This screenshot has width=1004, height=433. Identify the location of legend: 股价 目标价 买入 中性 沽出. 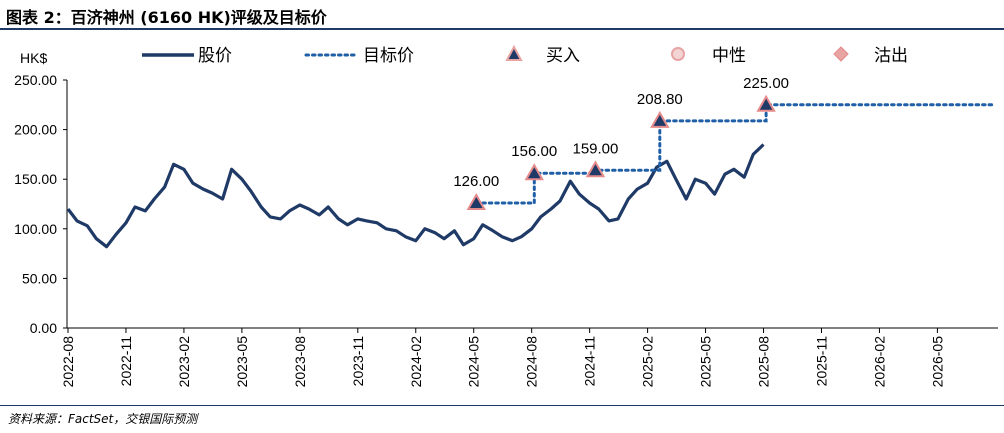
(525, 55).